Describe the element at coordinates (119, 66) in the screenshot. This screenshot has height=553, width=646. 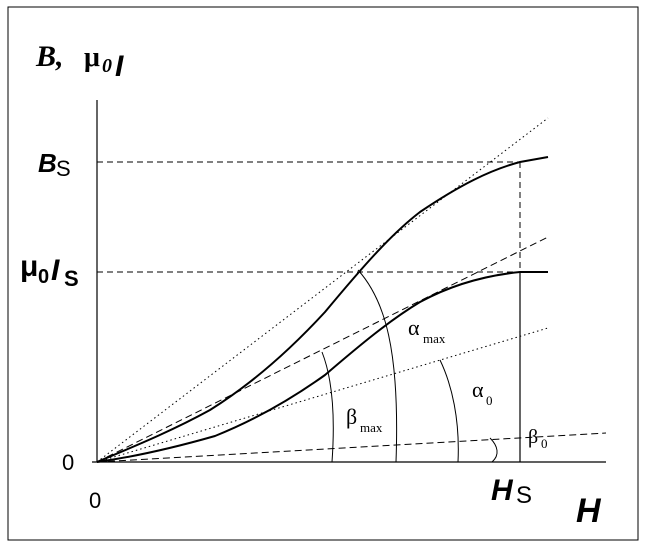
I see `y-axis-label-i: I` at that location.